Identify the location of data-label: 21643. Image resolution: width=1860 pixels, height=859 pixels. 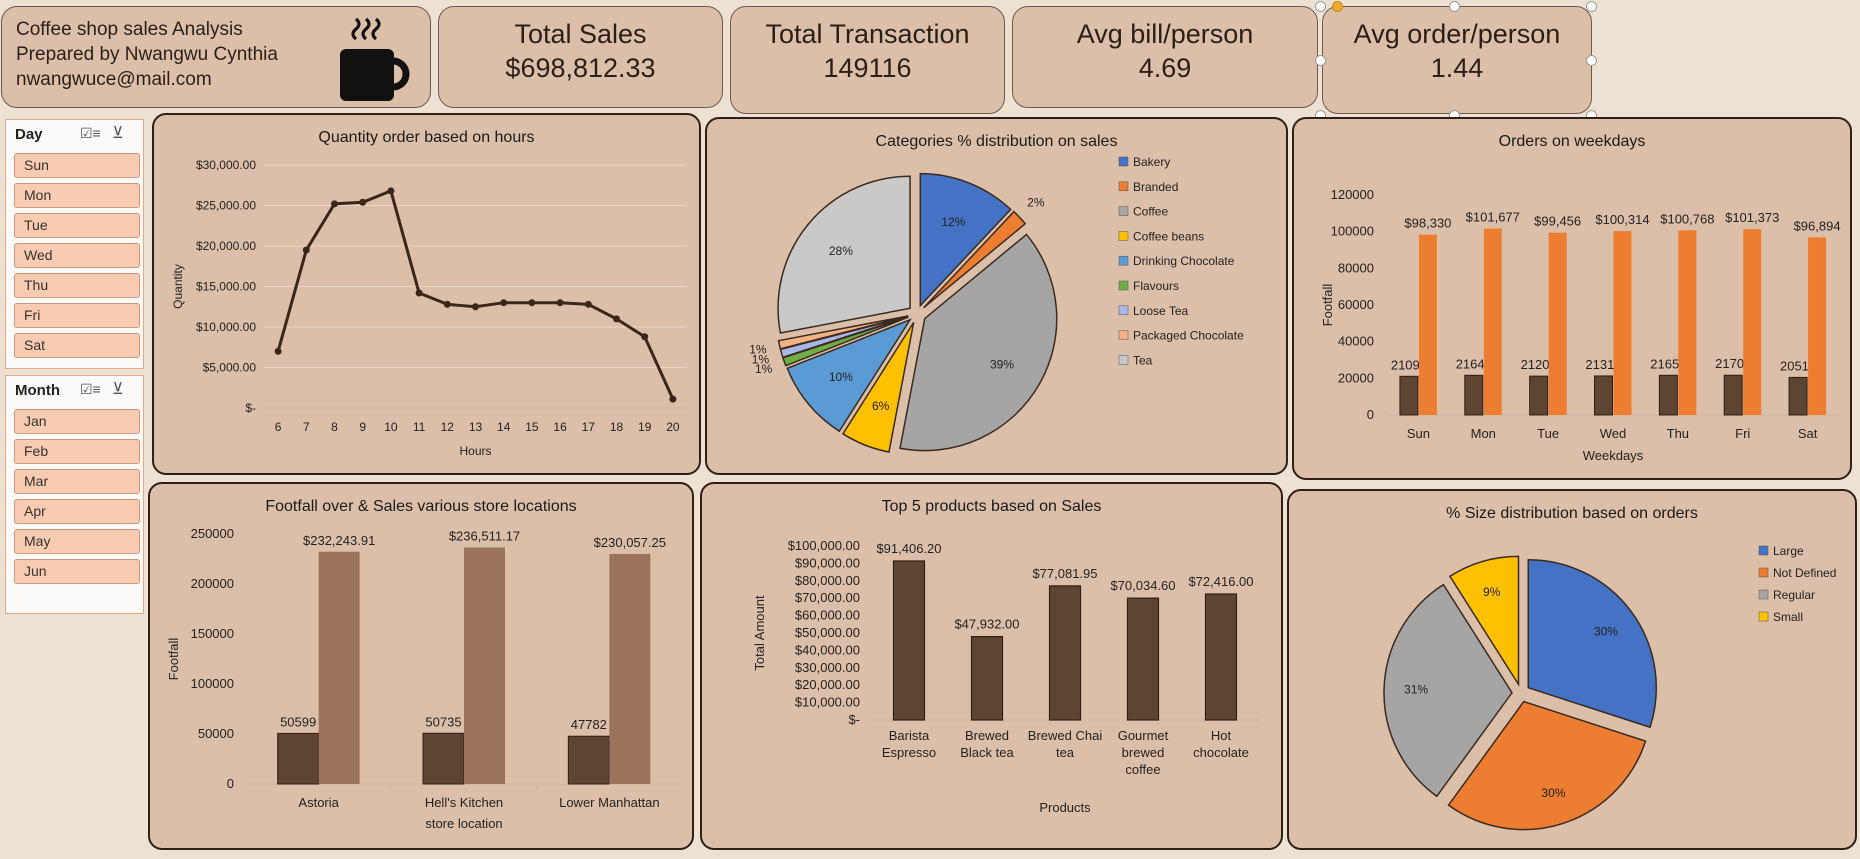
(1474, 363).